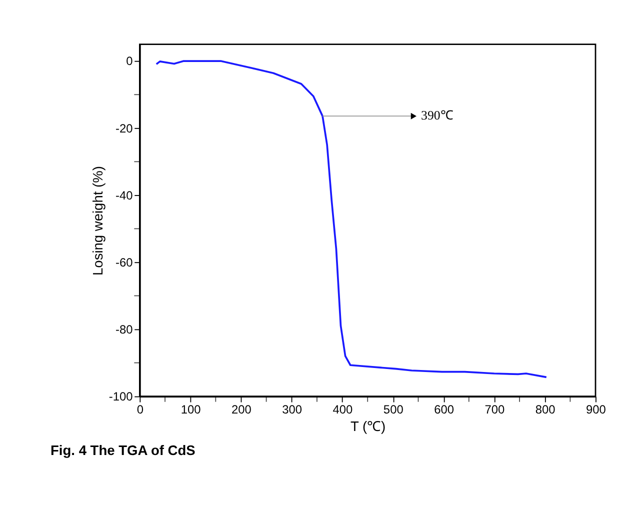 Image resolution: width=624 pixels, height=507 pixels. Describe the element at coordinates (98, 221) in the screenshot. I see `y-axis-title: Losing weight (%)` at that location.